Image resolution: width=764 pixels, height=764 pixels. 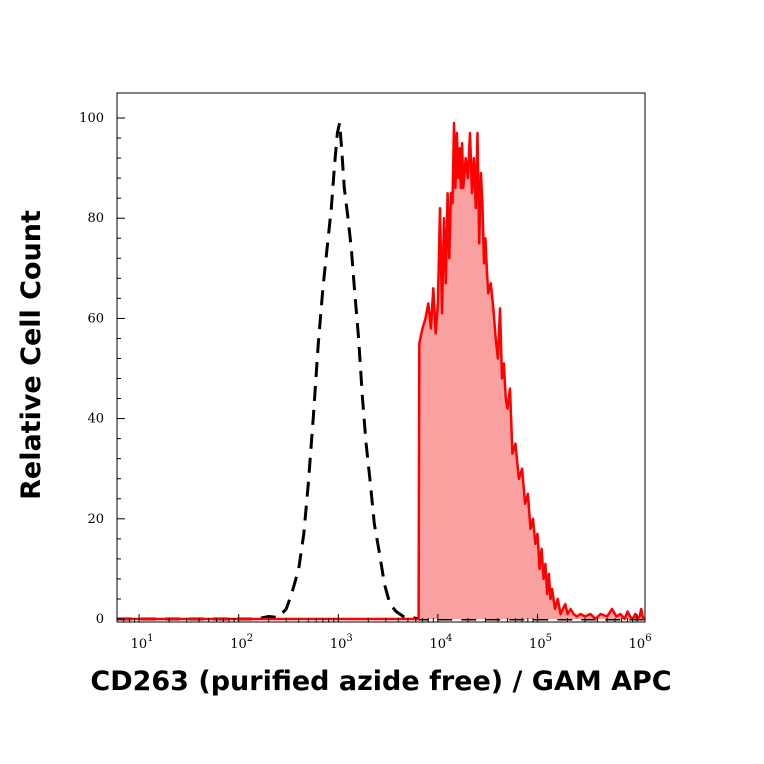 What do you see at coordinates (142, 642) in the screenshot?
I see `x-tick-label: 10¹` at bounding box center [142, 642].